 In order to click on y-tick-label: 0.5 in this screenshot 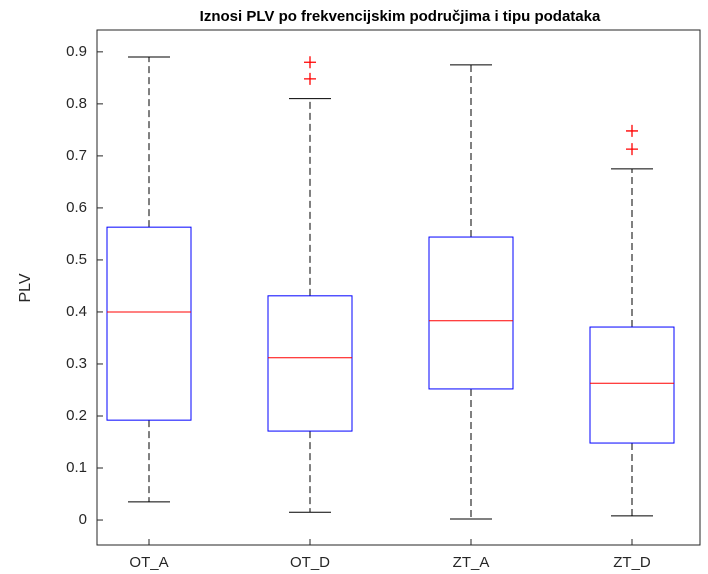, I will do `click(76, 259)`.